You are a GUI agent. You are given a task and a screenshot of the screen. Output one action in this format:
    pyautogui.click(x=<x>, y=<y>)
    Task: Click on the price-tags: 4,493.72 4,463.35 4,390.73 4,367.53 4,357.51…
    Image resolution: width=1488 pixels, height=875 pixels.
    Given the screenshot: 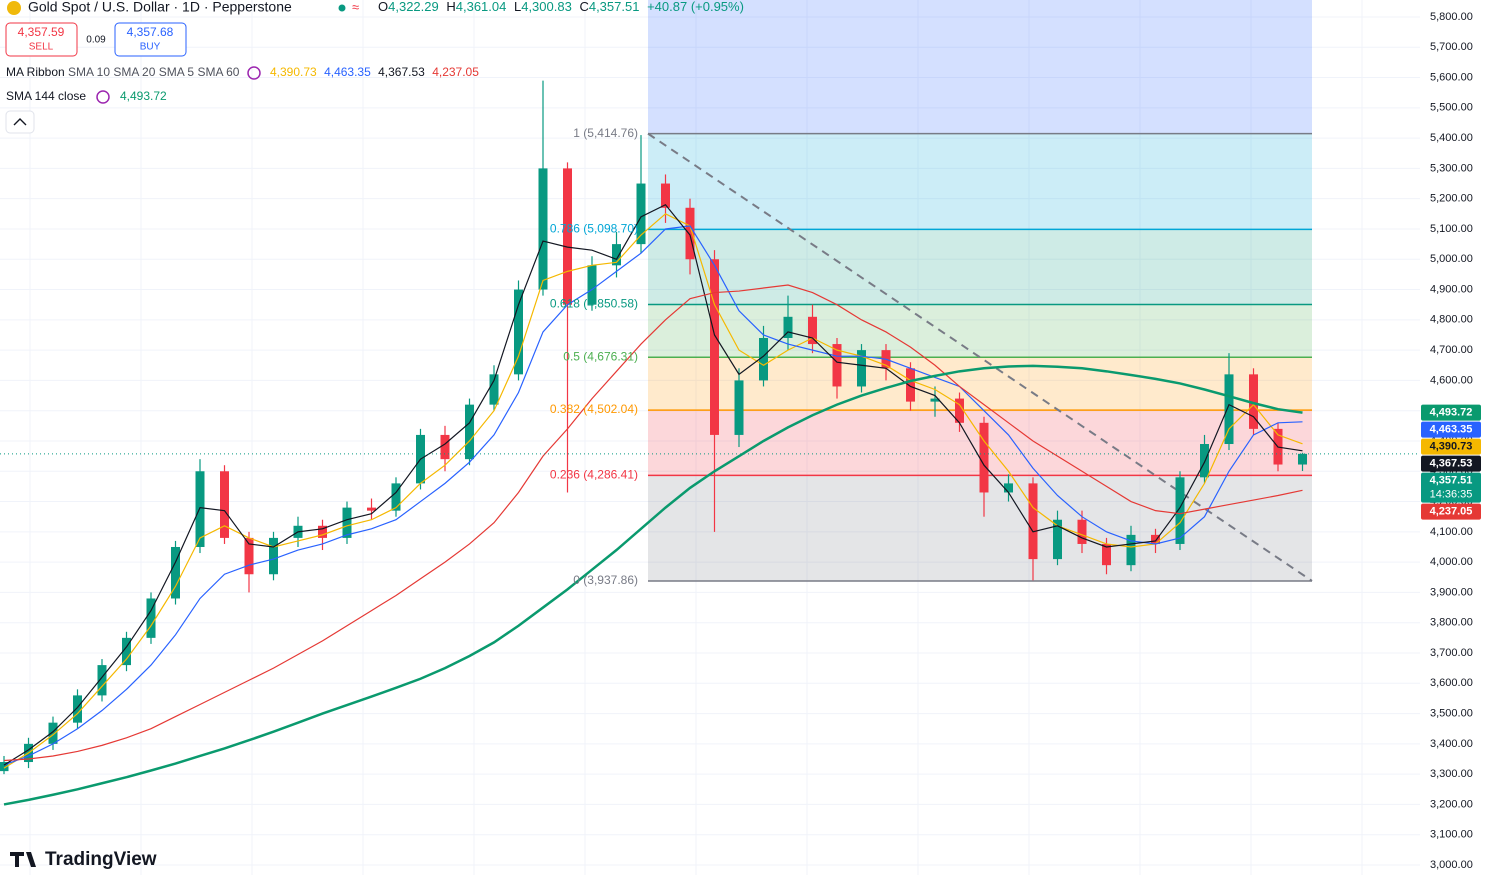 What is the action you would take?
    pyautogui.click(x=1451, y=462)
    